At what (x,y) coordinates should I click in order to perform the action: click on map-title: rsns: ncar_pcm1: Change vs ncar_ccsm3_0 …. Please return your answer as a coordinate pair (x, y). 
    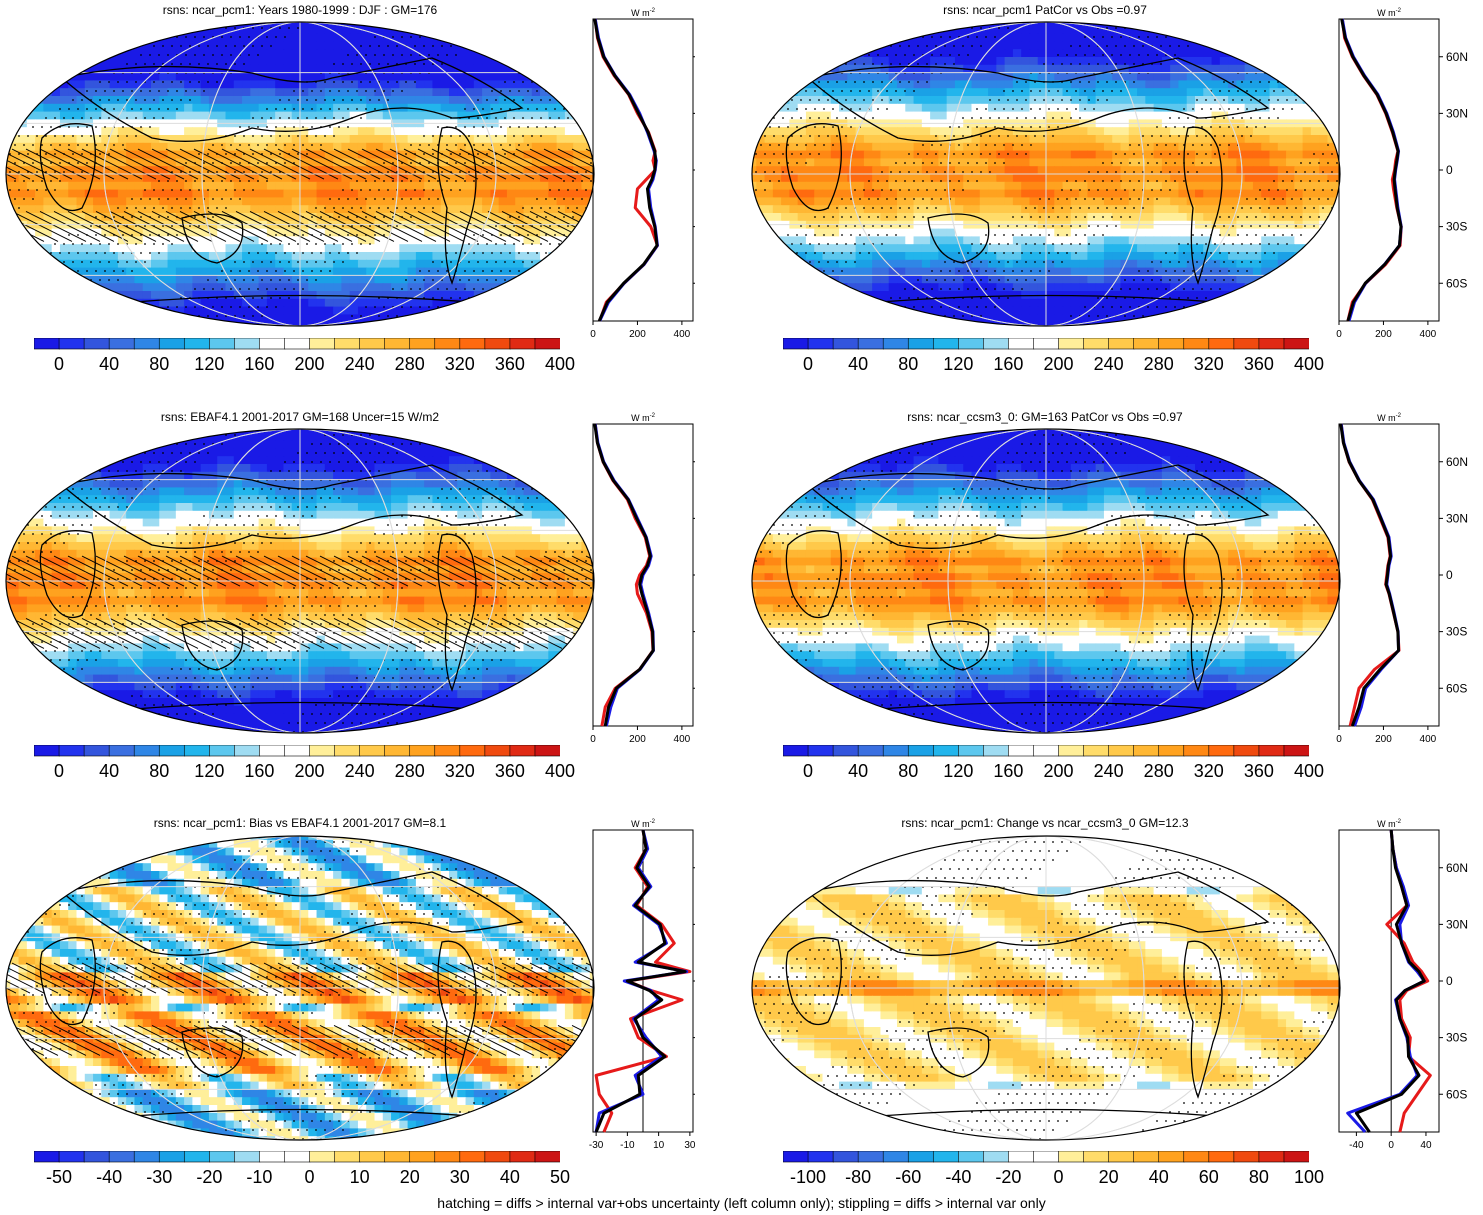
    Looking at the image, I should click on (1045, 823).